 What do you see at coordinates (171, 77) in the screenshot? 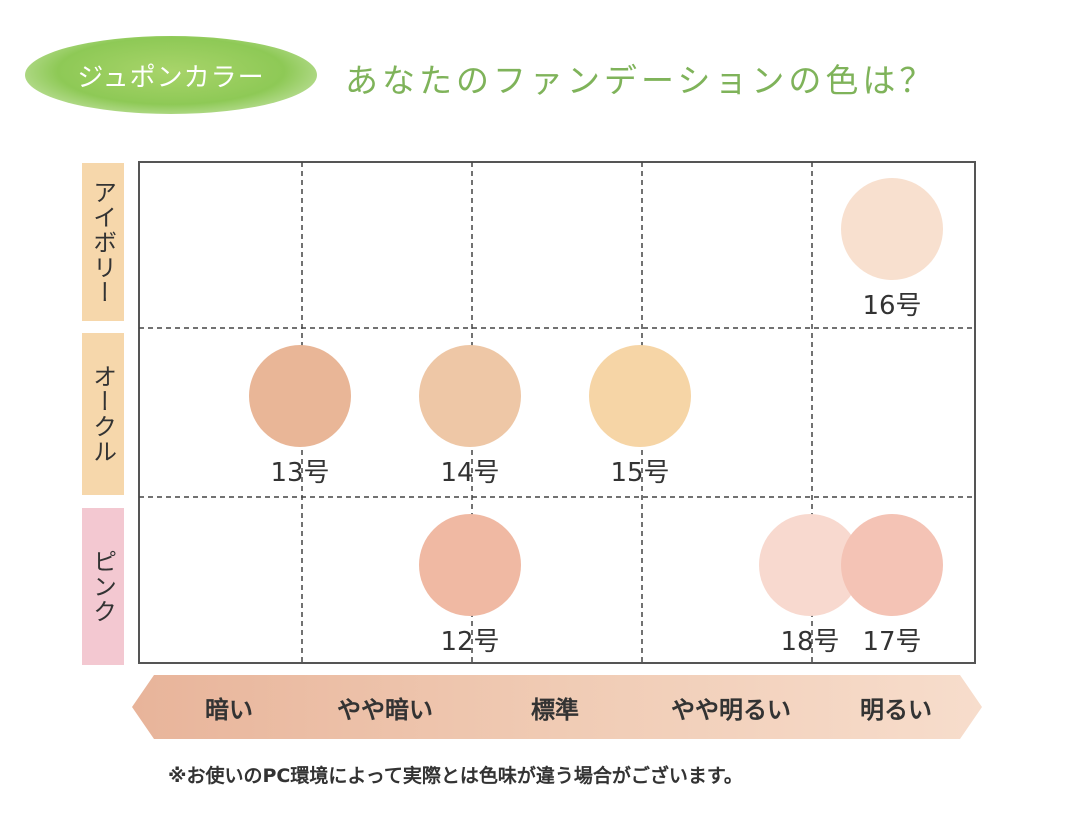
I see `header-badge-label: ジュポンカラー` at bounding box center [171, 77].